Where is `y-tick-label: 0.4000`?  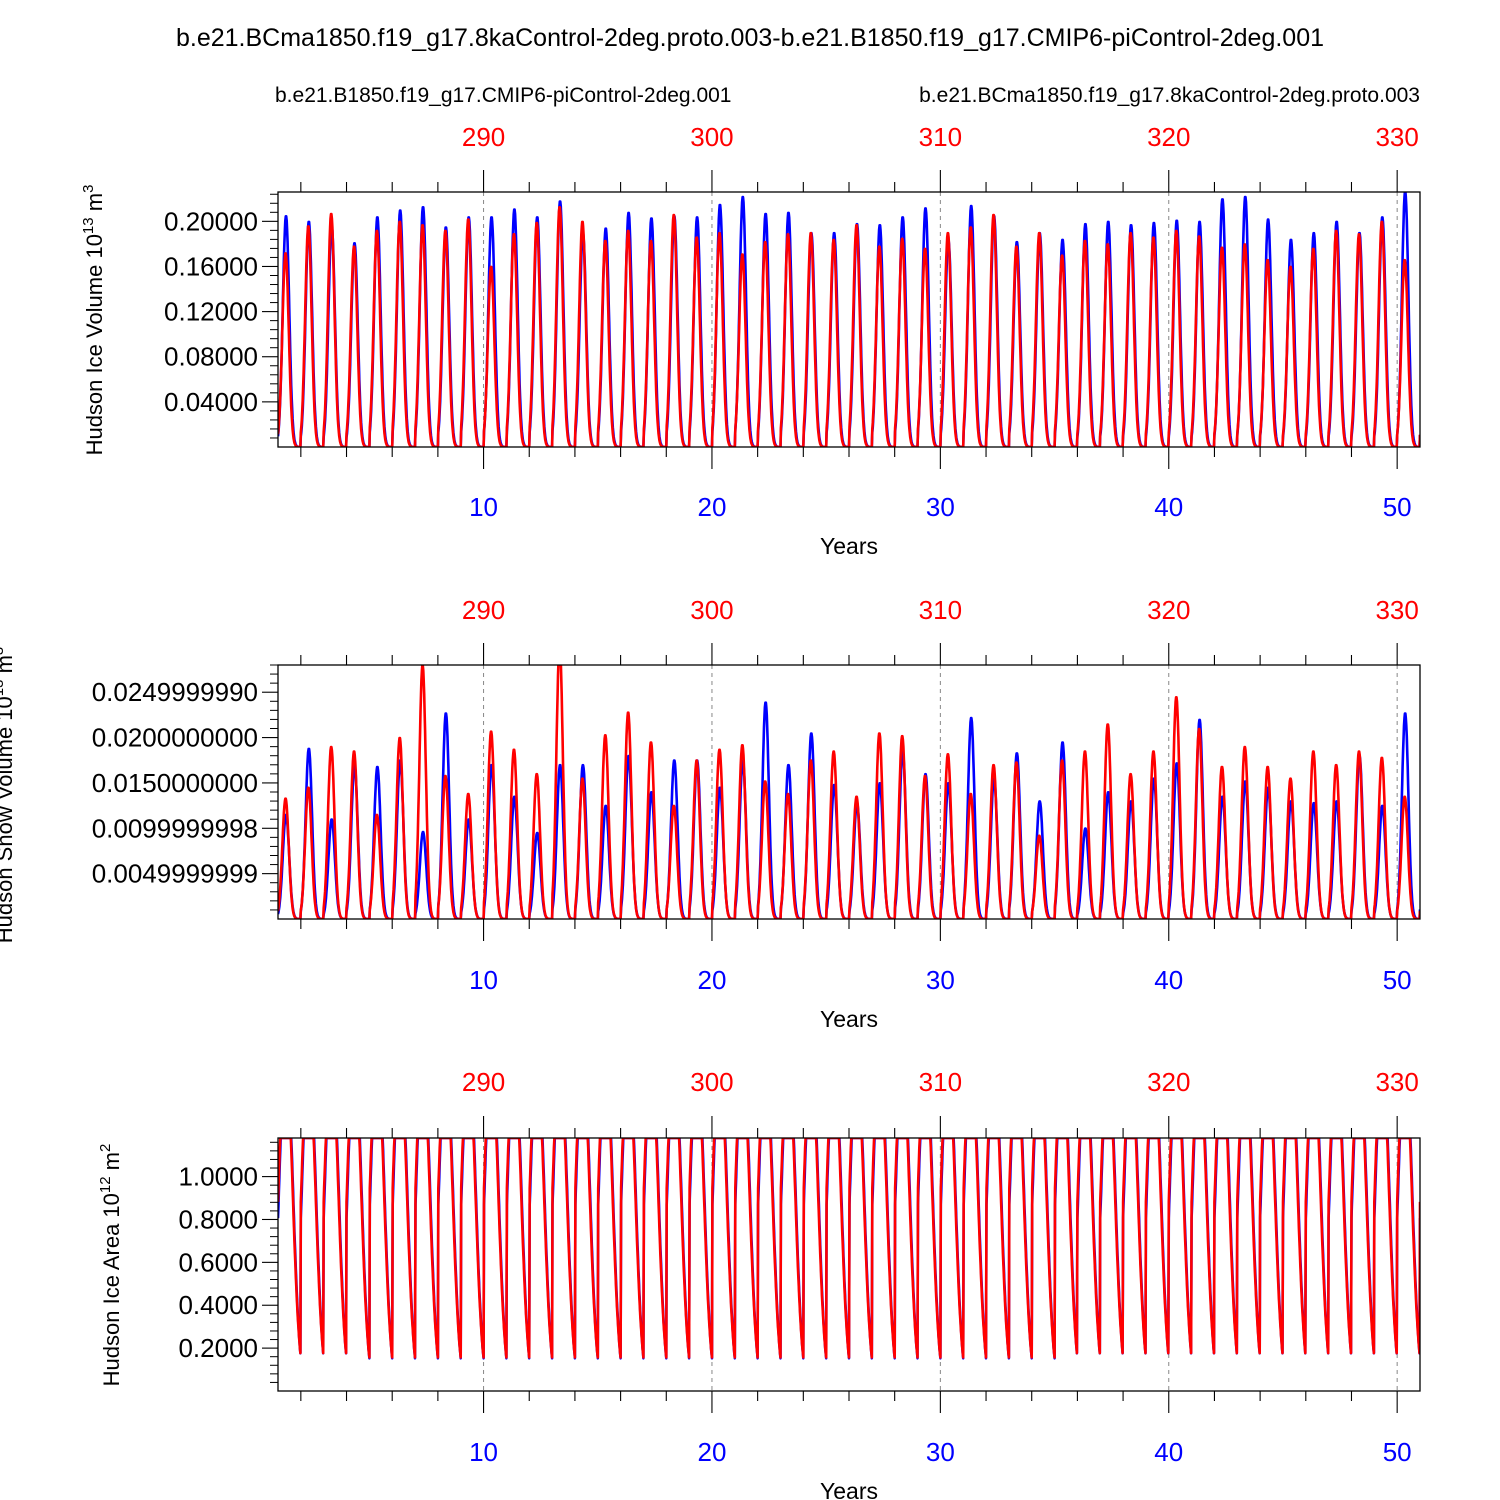 y-tick-label: 0.4000 is located at coordinates (218, 1305).